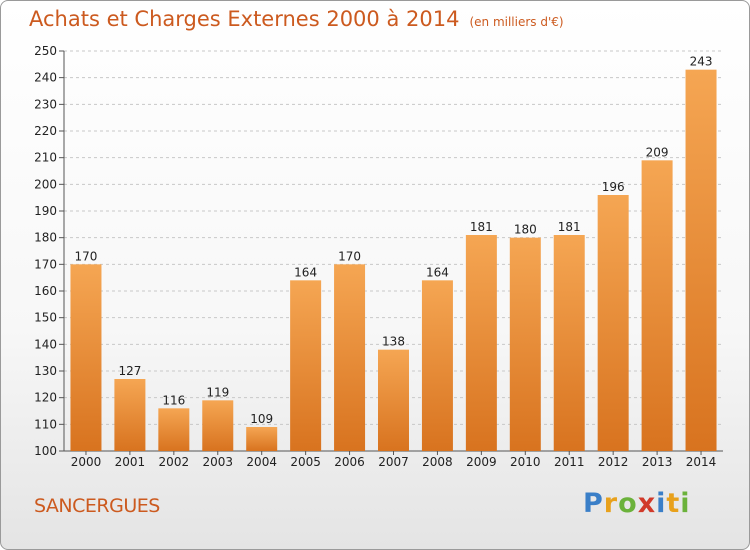 This screenshot has height=550, width=750. I want to click on logo-letter: P, so click(593, 503).